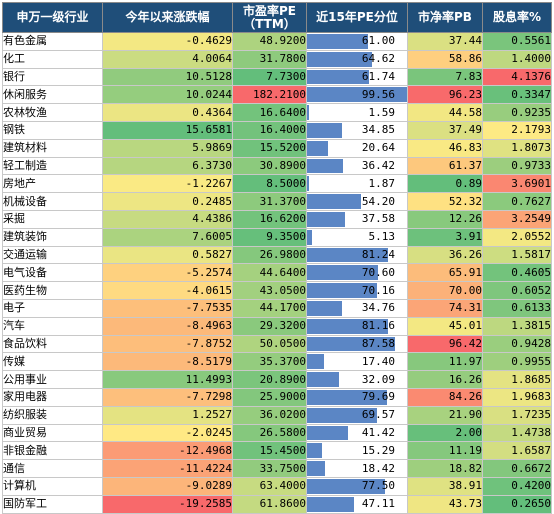 The image size is (554, 514). Describe the element at coordinates (52, 219) in the screenshot. I see `industry-name-cell: 采掘` at that location.